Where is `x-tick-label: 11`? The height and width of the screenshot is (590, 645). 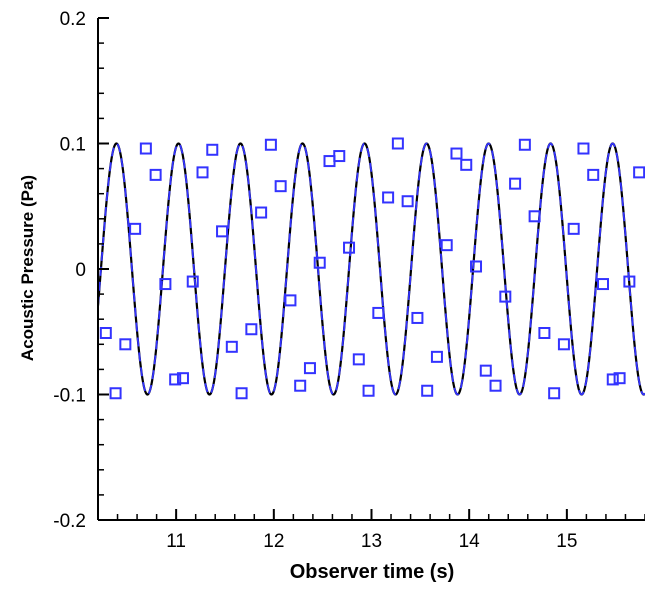 x-tick-label: 11 is located at coordinates (176, 541).